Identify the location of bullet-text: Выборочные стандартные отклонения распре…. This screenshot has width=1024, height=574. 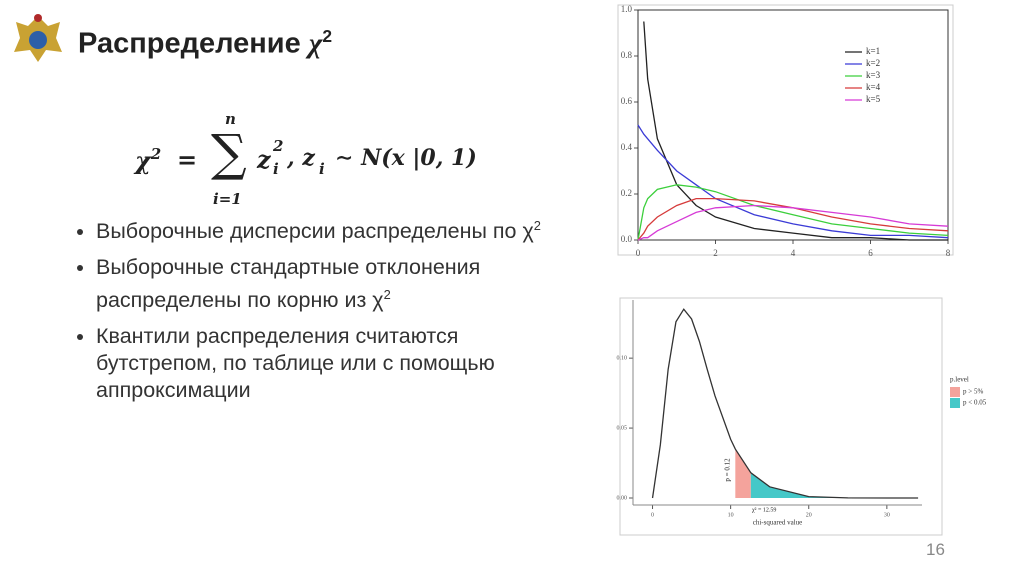
(288, 284).